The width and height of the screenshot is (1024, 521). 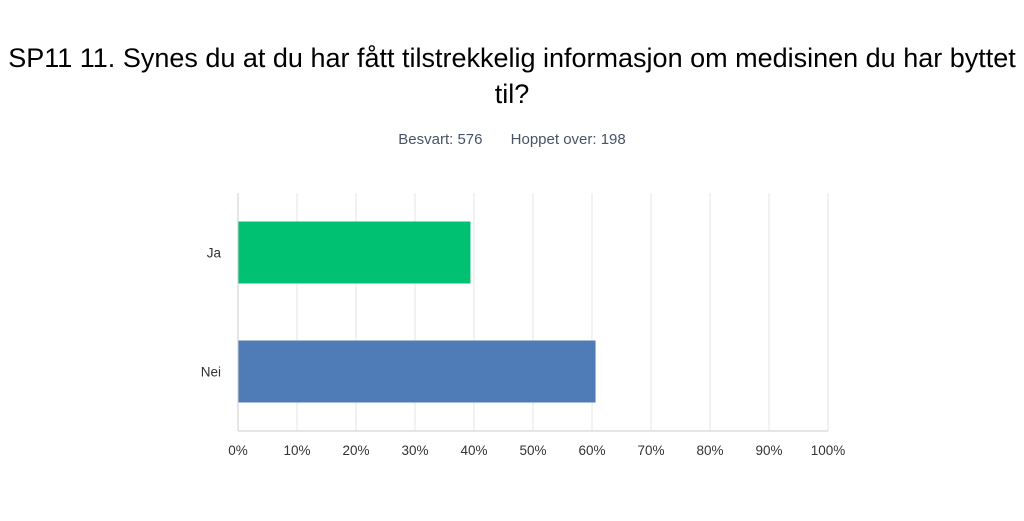 I want to click on x-tick-label: 100%, so click(x=828, y=450).